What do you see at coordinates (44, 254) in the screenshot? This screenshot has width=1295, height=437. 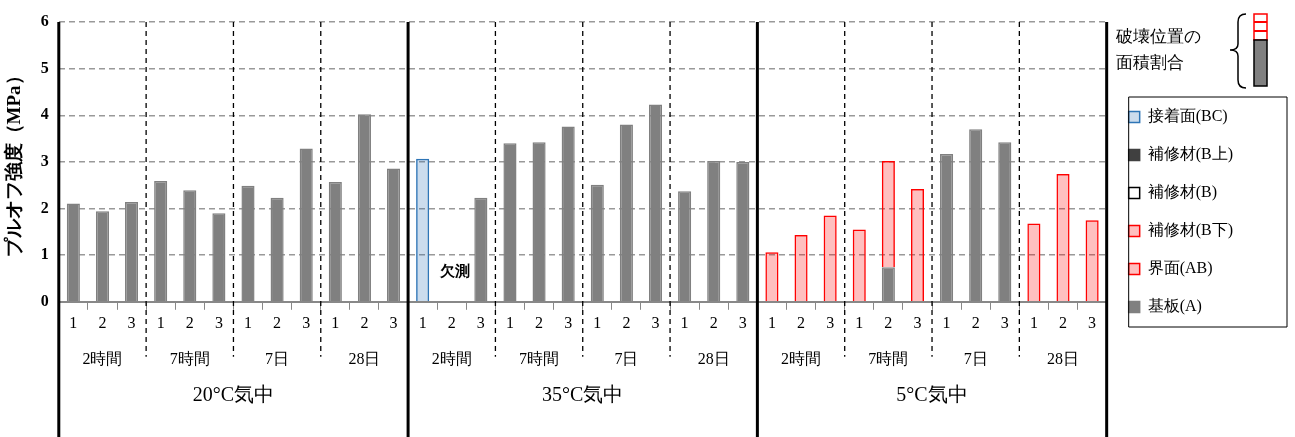 I see `y-tick-label: 1` at bounding box center [44, 254].